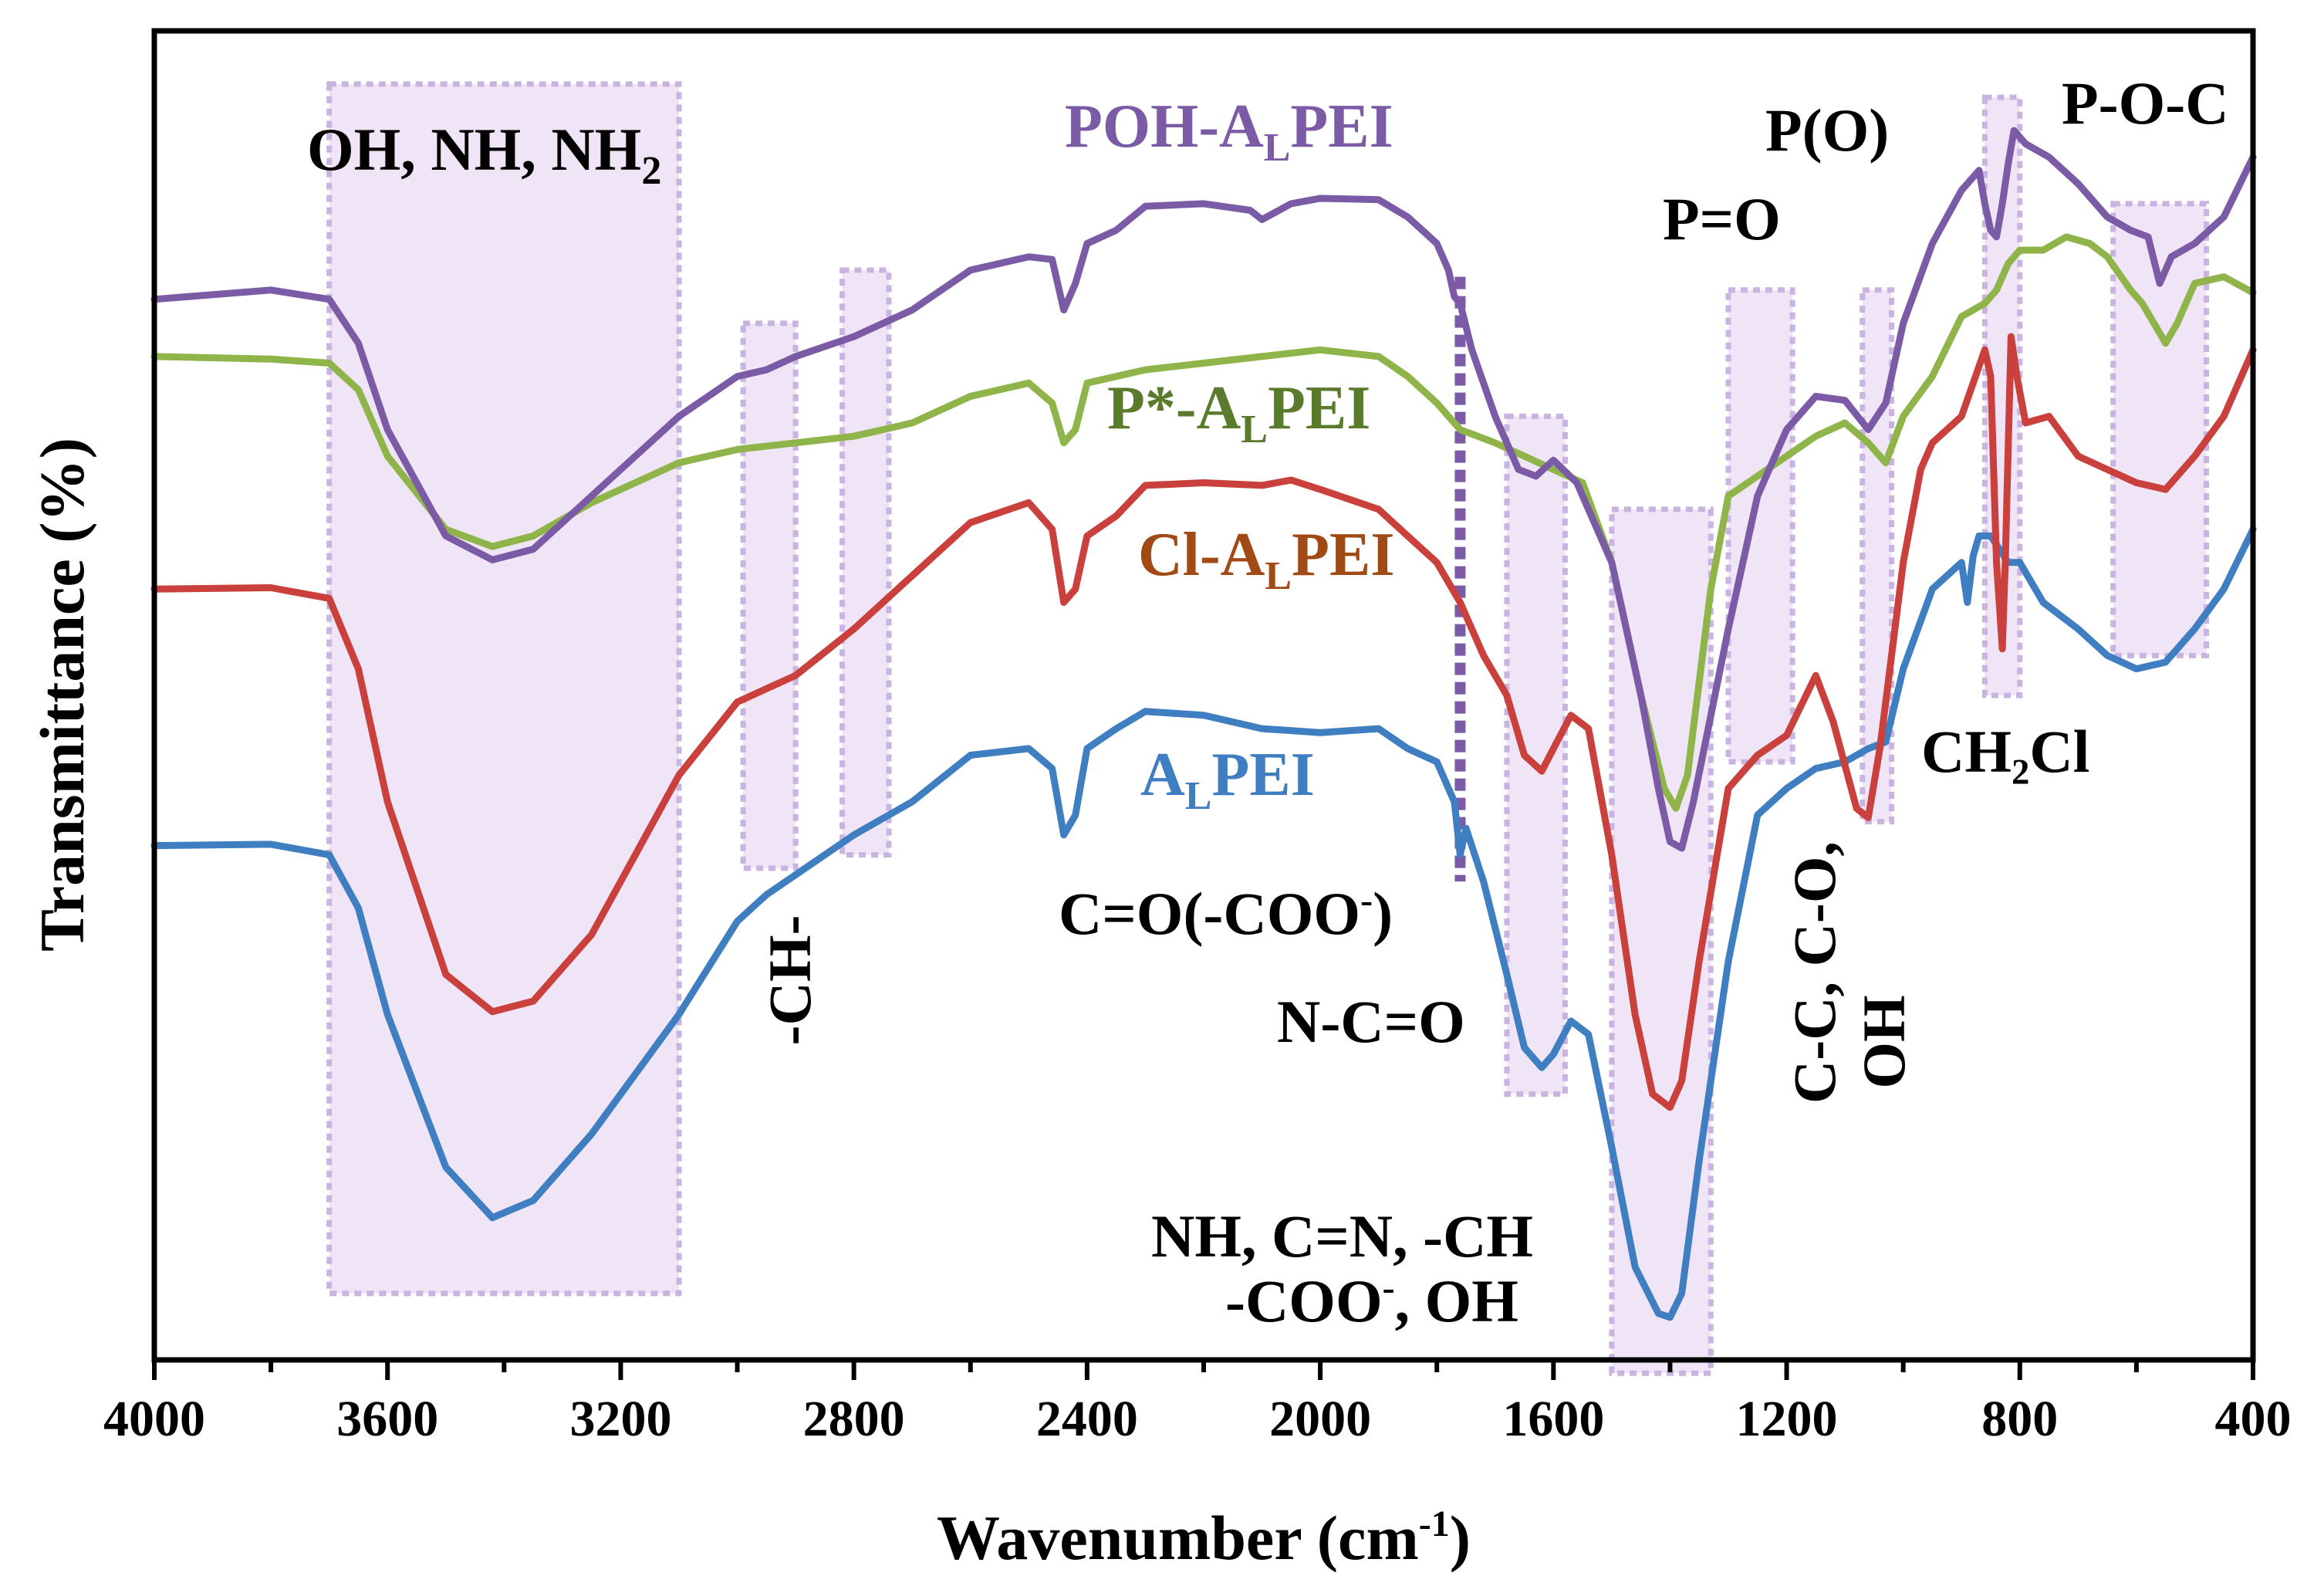 The width and height of the screenshot is (2324, 1593). What do you see at coordinates (1371, 1300) in the screenshot?
I see `annotation-coo-oh: -COO-, OH` at bounding box center [1371, 1300].